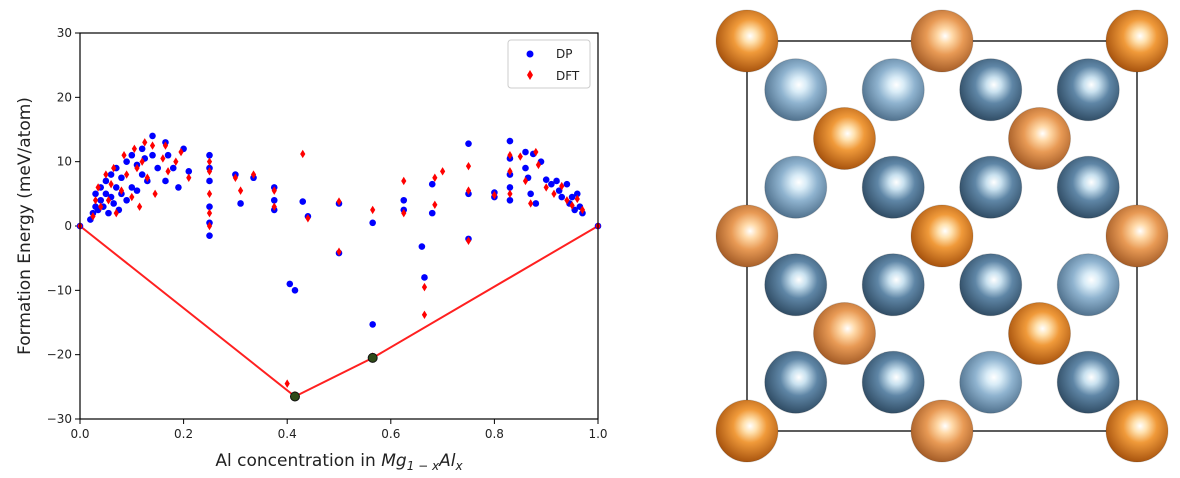  Describe the element at coordinates (64, 33) in the screenshot. I see `y-tick-label: 30` at that location.